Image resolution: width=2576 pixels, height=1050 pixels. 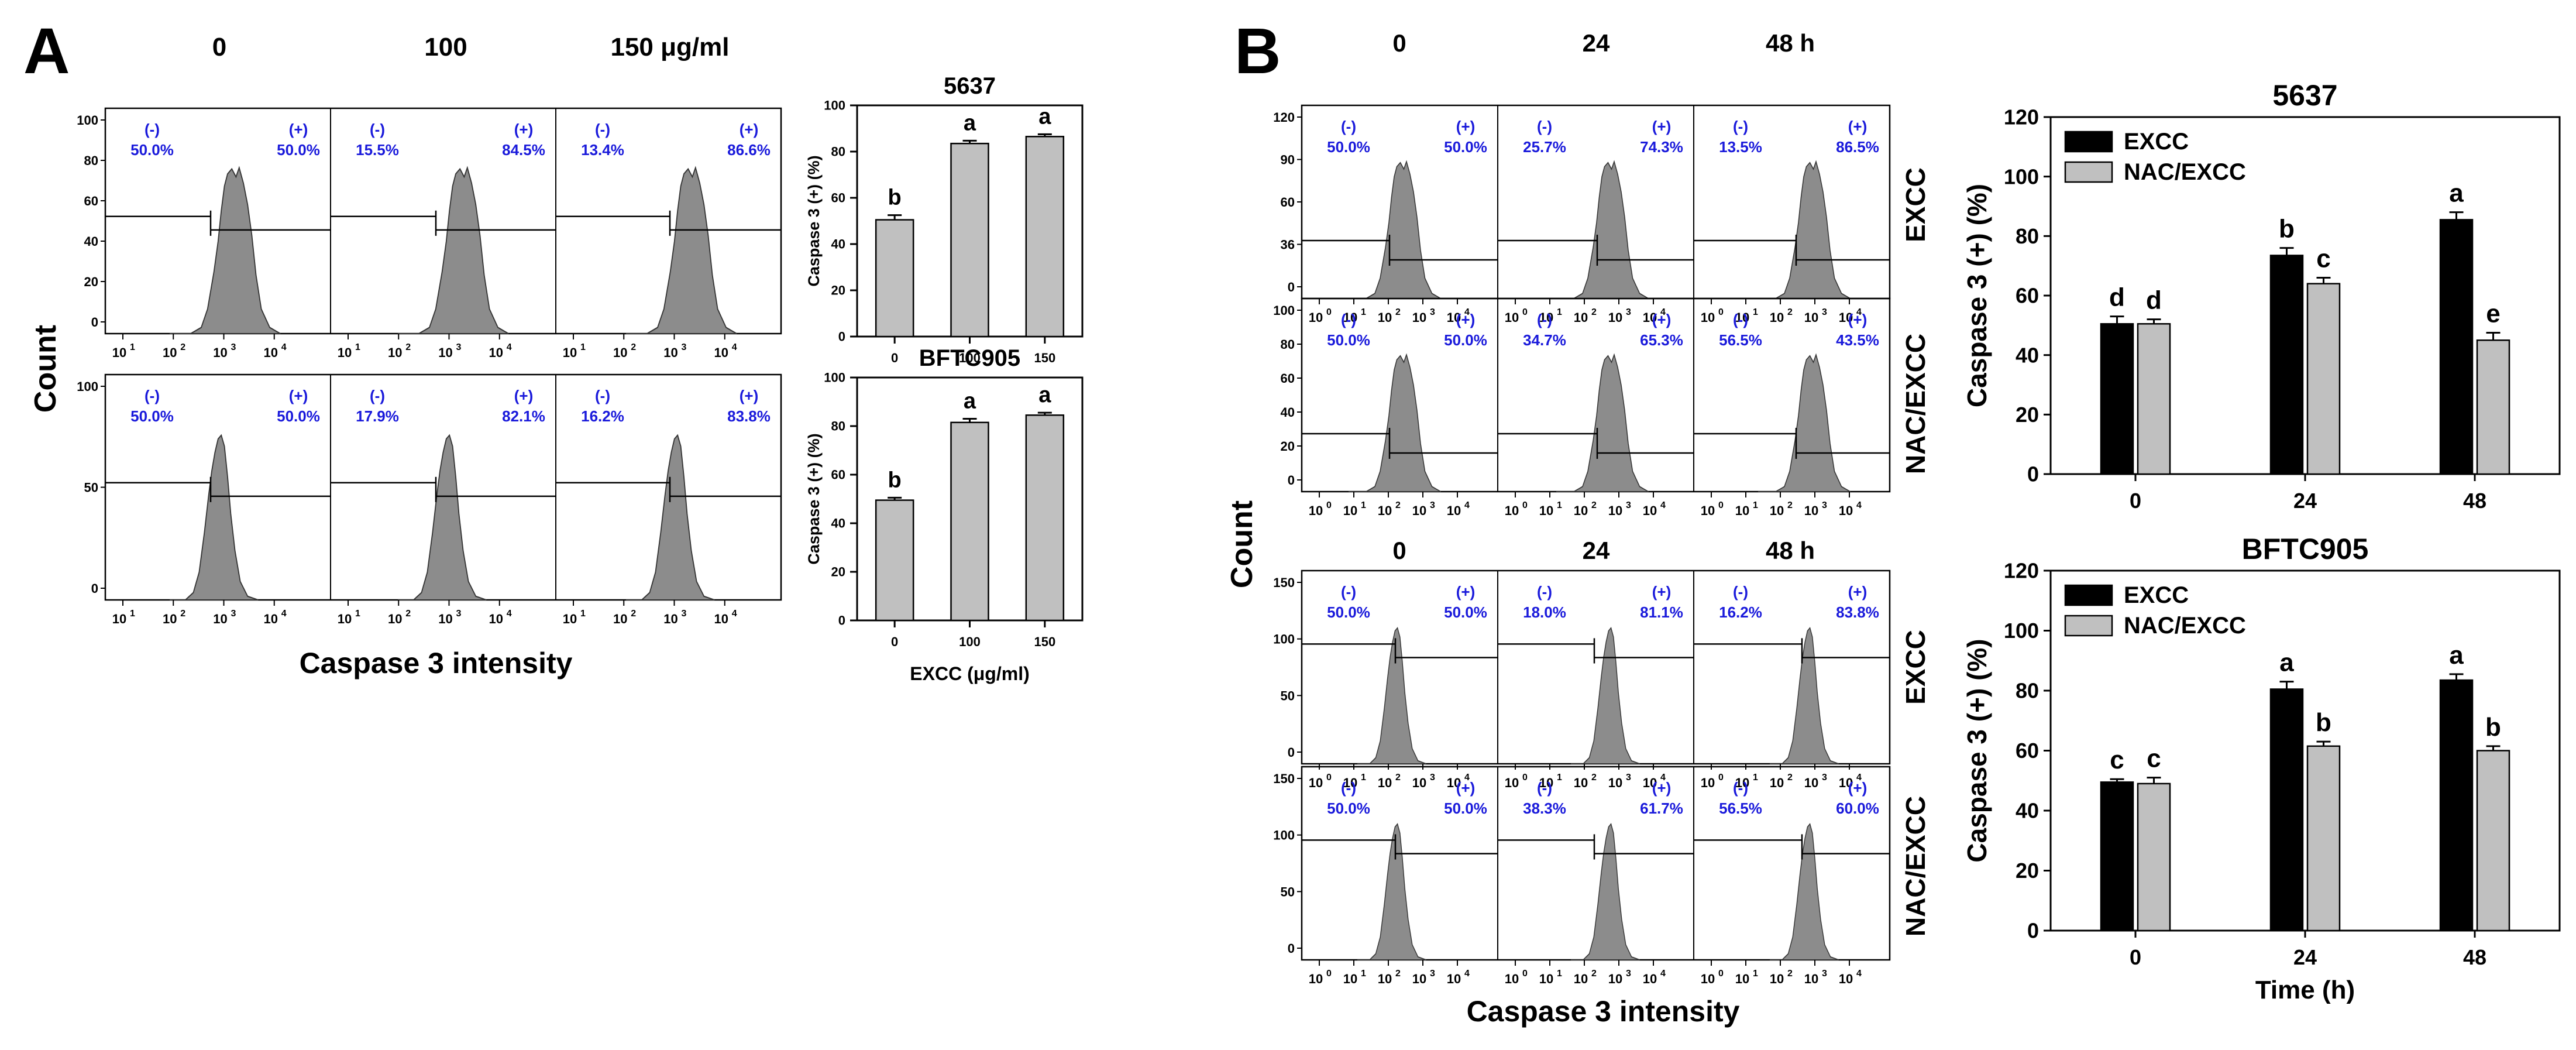 I want to click on flow-y-tick-label: 20, so click(x=91, y=282).